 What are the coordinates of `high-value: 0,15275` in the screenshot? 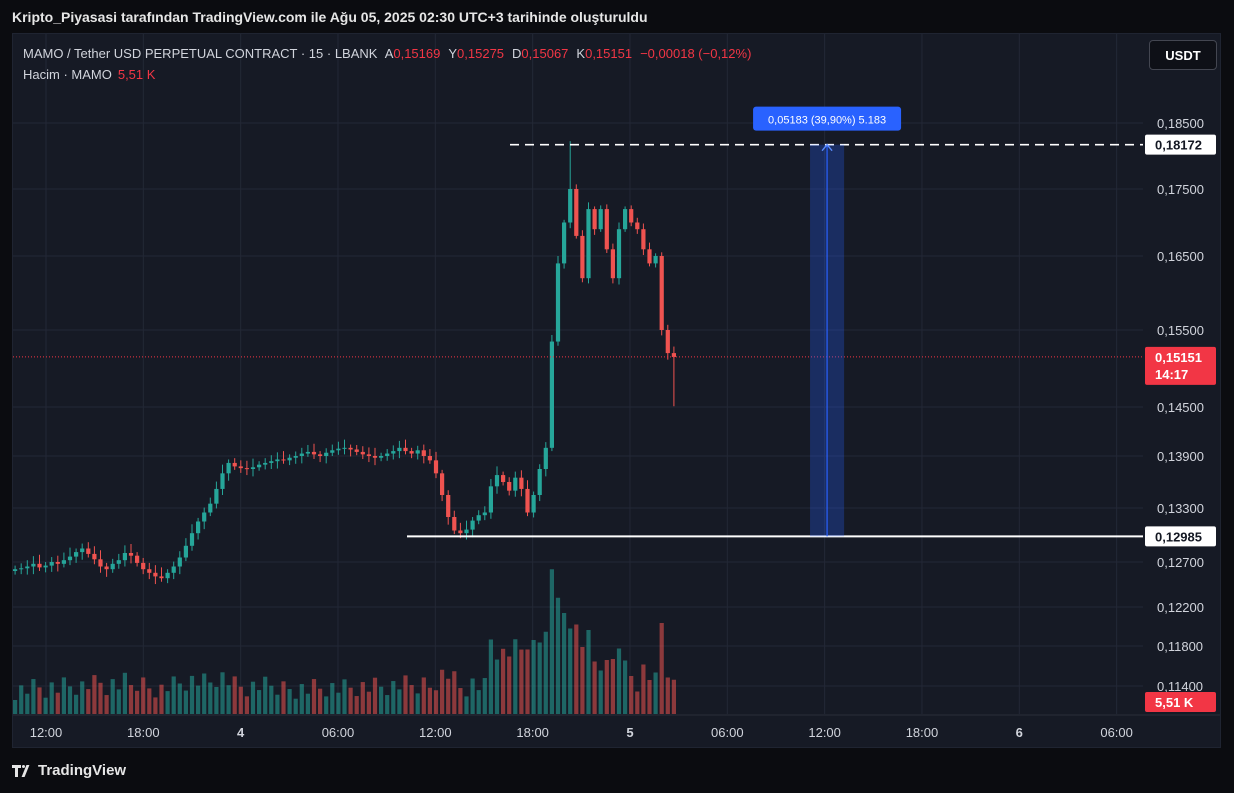 It's located at (481, 53).